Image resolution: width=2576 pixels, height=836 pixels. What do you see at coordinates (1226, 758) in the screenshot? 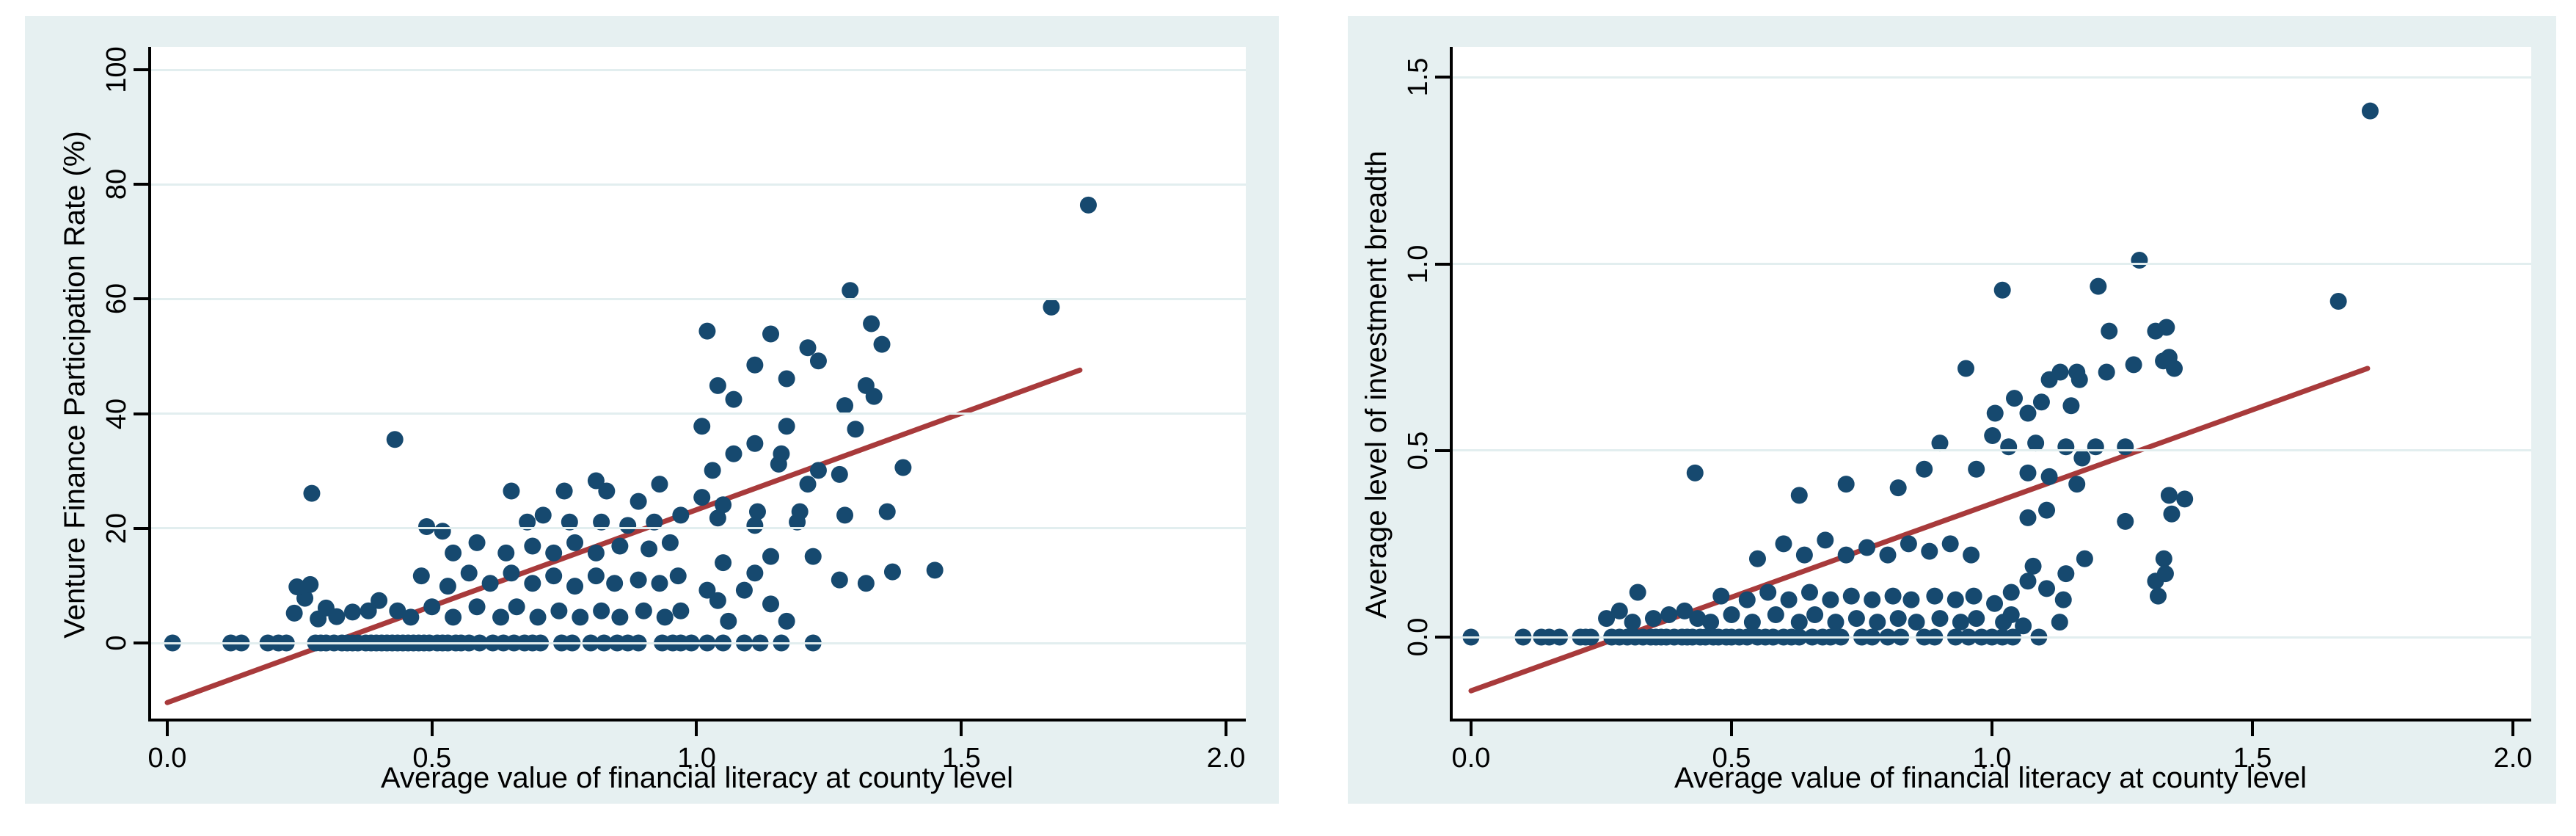
I see `x-tick-label: 2.0` at bounding box center [1226, 758].